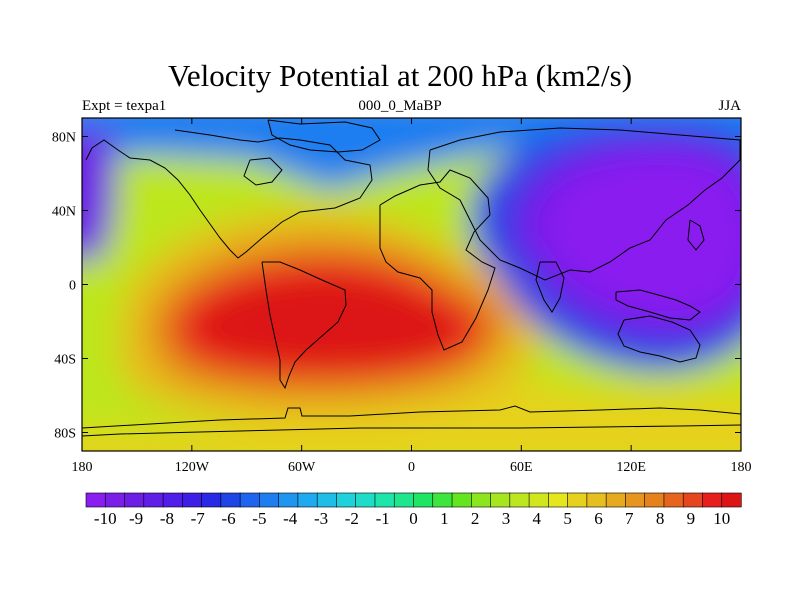  Describe the element at coordinates (99, 195) in the screenshot. I see `field-neg-west` at that location.